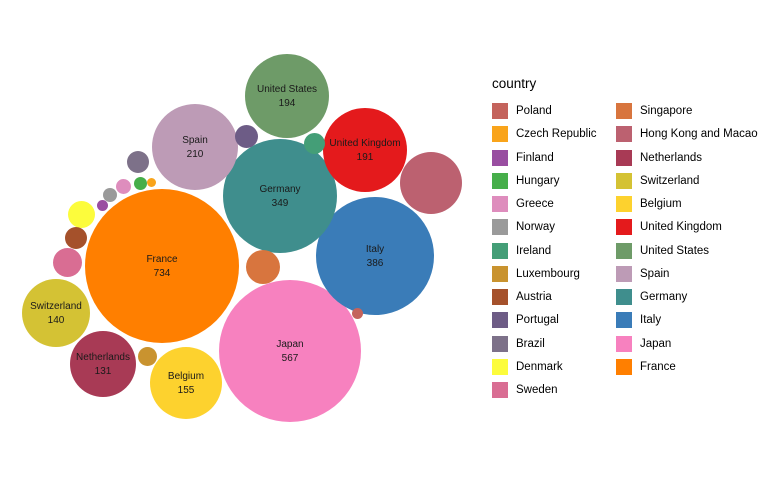 This screenshot has height=480, width=768. What do you see at coordinates (287, 103) in the screenshot?
I see `bubble-value: 194` at bounding box center [287, 103].